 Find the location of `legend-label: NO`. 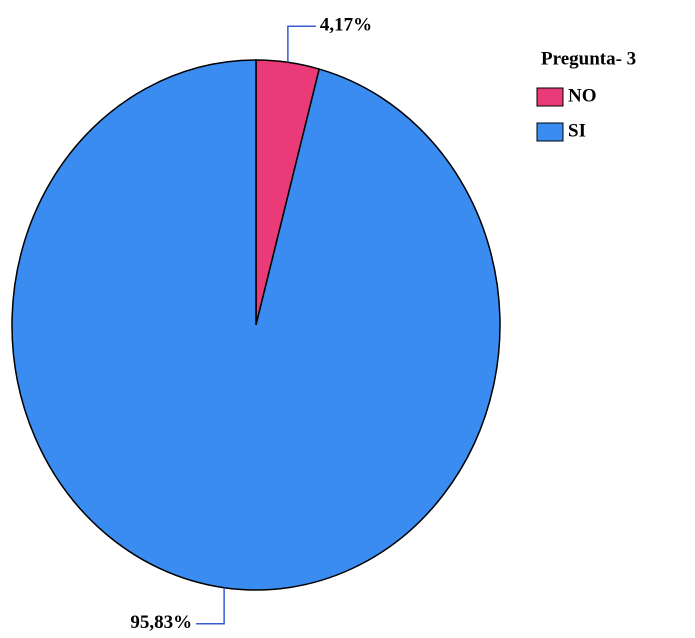

legend-label: NO is located at coordinates (582, 95).